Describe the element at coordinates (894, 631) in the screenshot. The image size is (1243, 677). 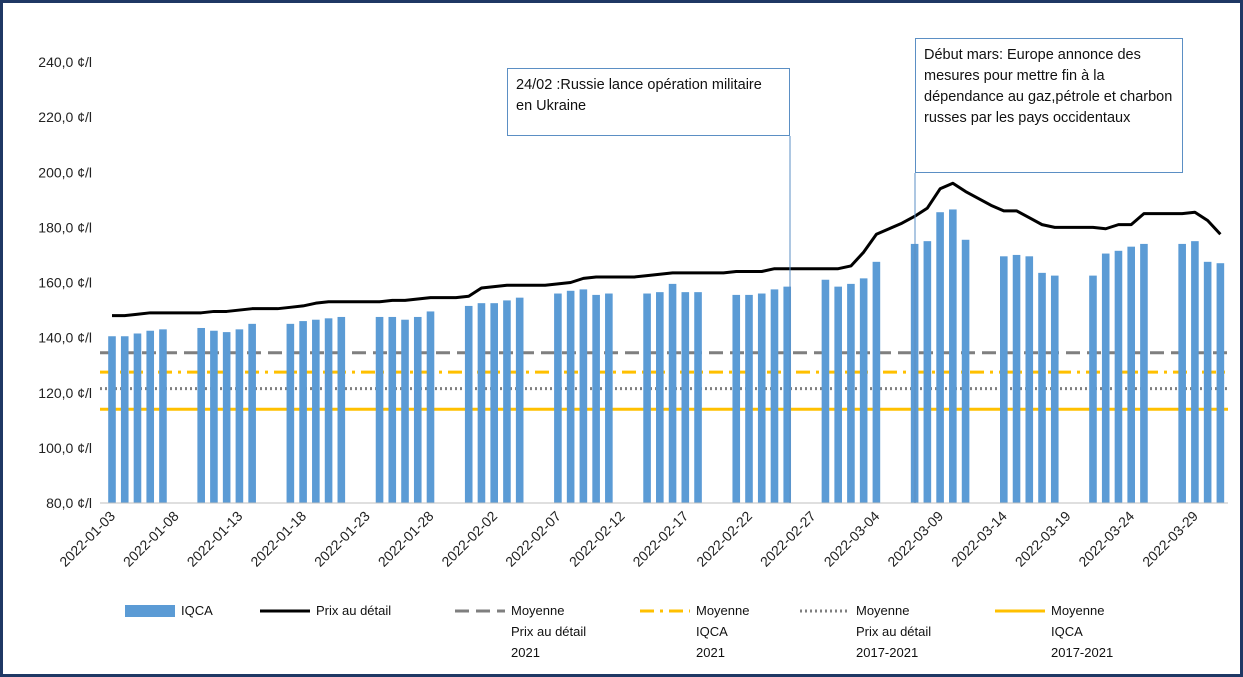
I see `legend-label: Moyenne Prix au détail 2017-2021` at that location.